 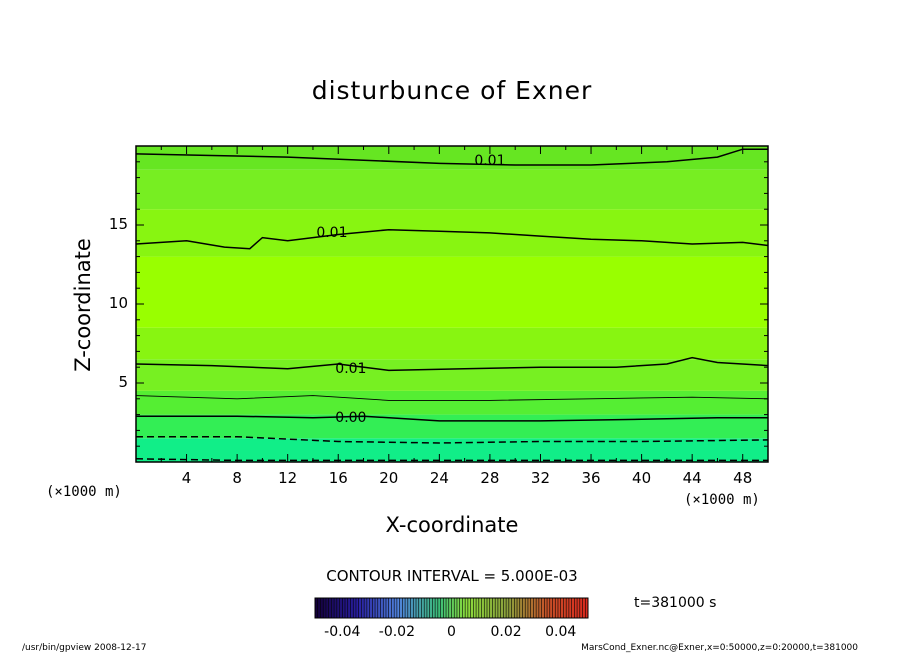 What do you see at coordinates (642, 478) in the screenshot?
I see `x-tick-label: 40` at bounding box center [642, 478].